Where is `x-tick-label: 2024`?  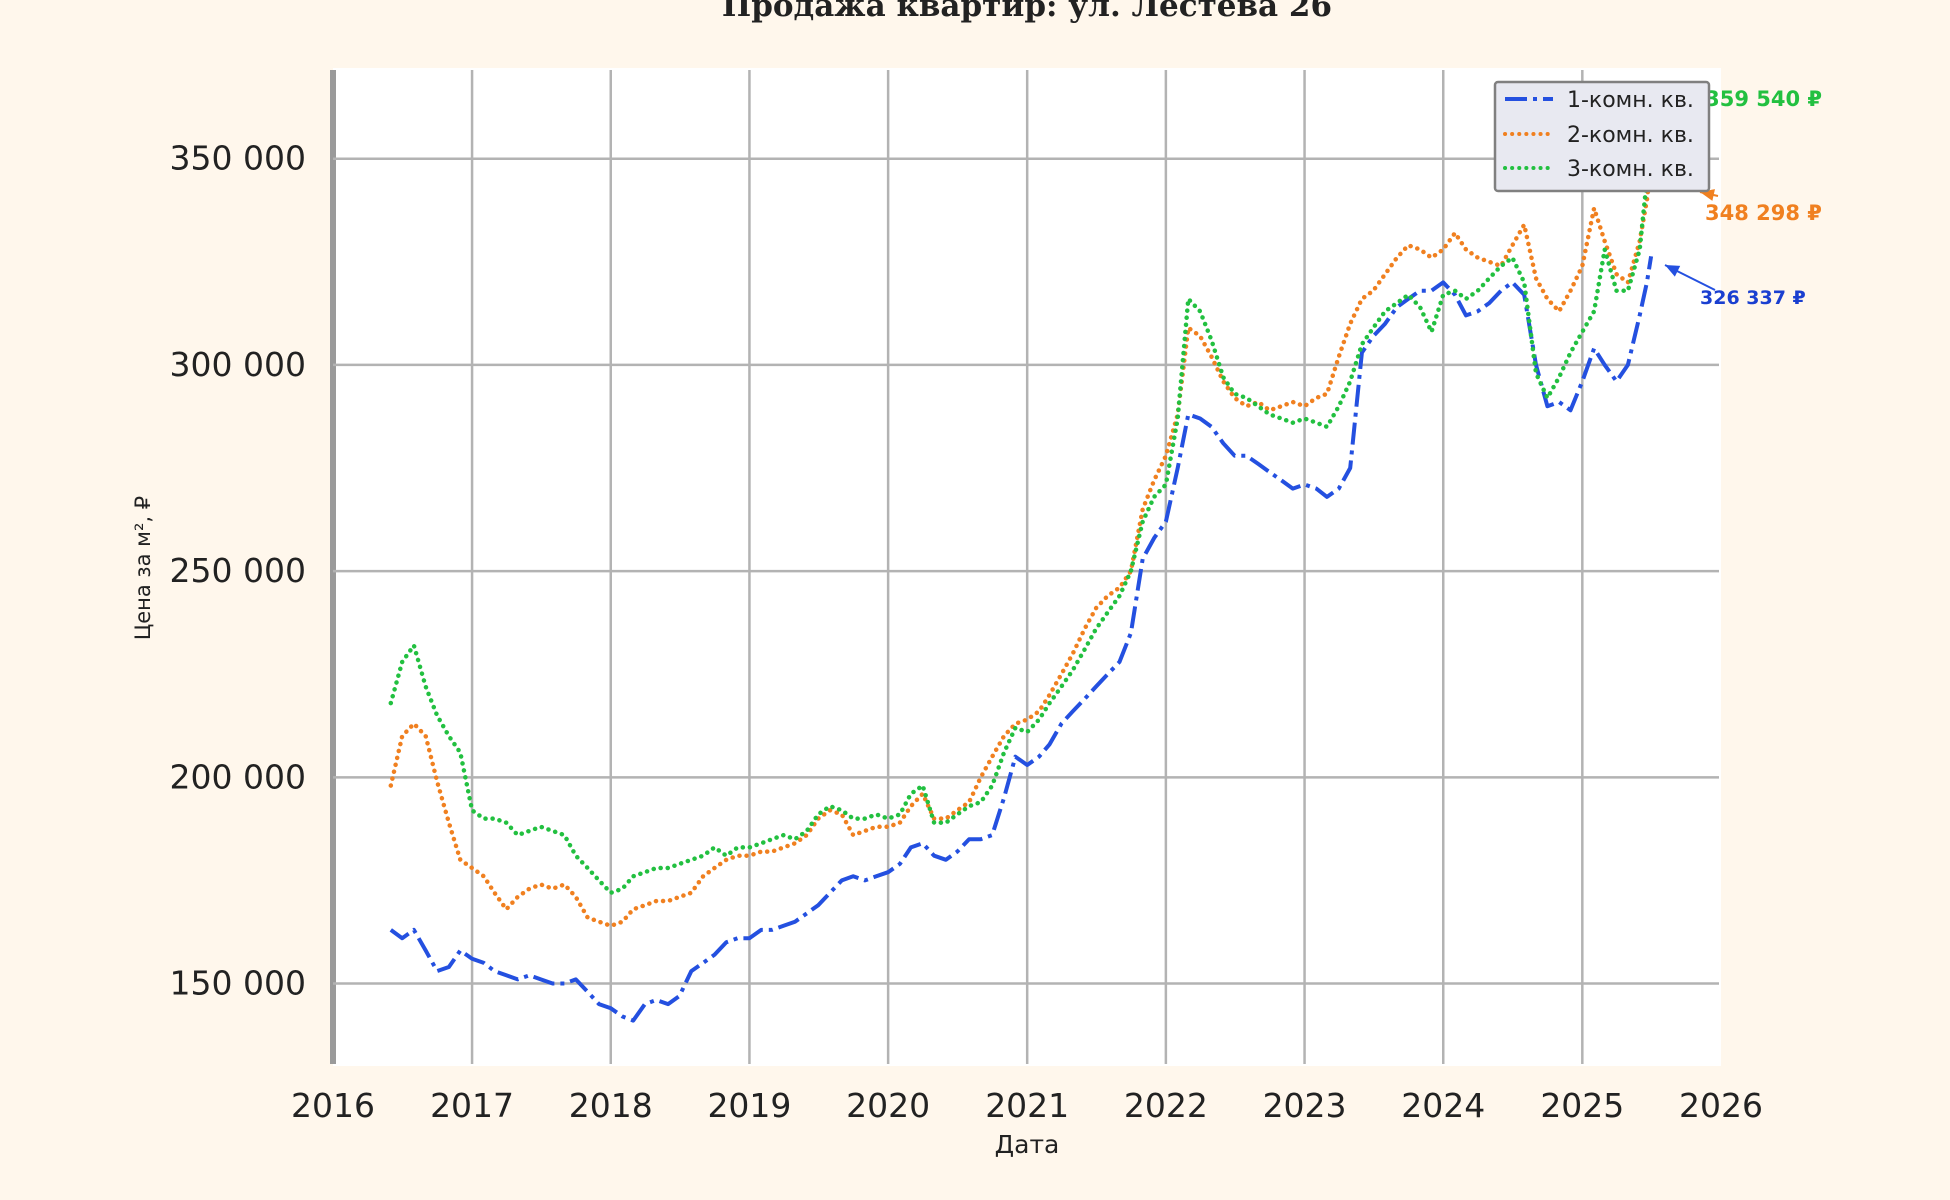 x-tick-label: 2024 is located at coordinates (1443, 1105).